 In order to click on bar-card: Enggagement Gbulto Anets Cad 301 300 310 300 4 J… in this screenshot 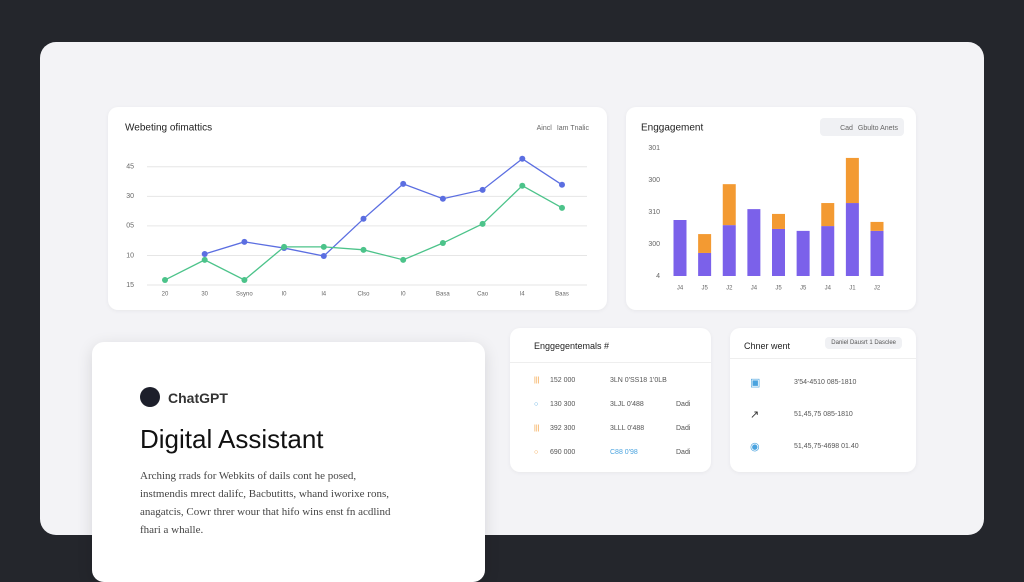, I will do `click(771, 208)`.